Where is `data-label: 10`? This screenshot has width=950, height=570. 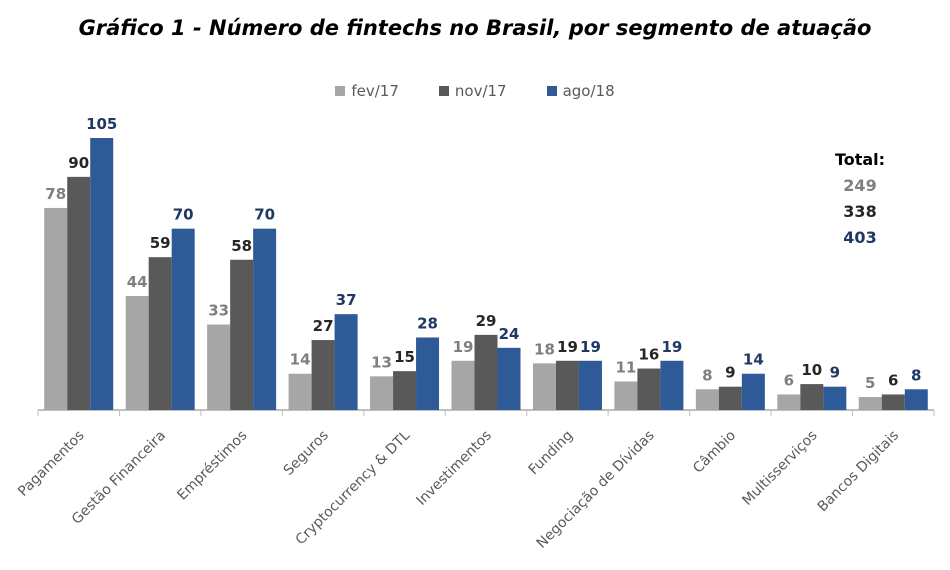 data-label: 10 is located at coordinates (811, 370).